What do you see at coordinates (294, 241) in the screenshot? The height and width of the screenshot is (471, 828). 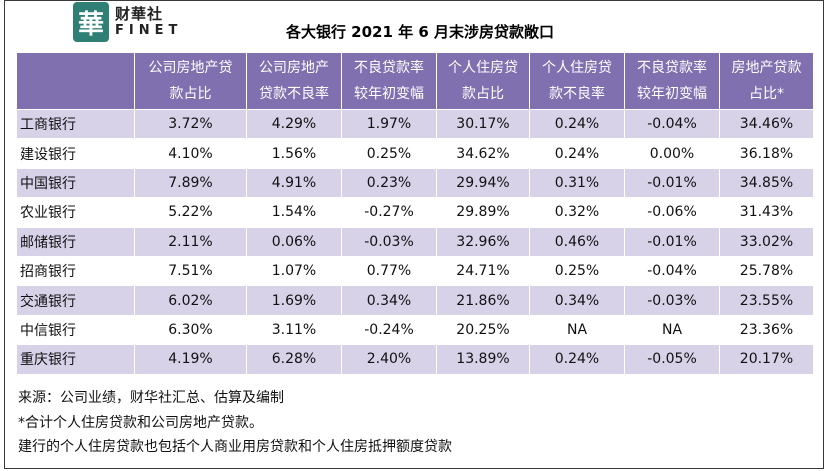 I see `value-cell: 0.06%` at bounding box center [294, 241].